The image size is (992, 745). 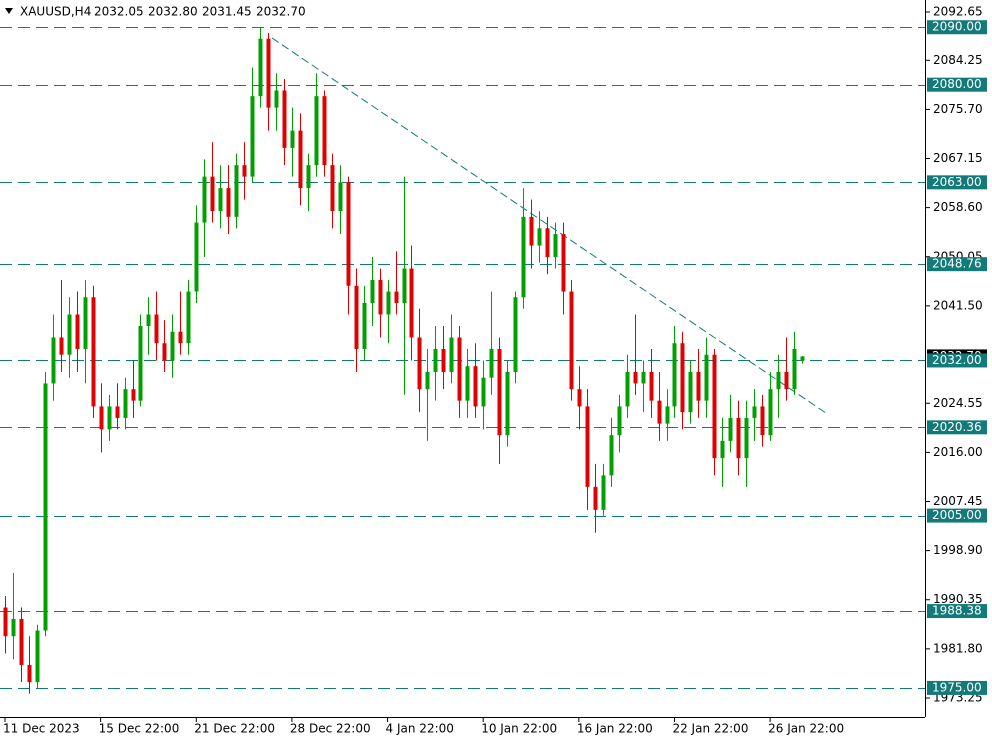 I want to click on x-tick-label: 11 Dec 2023, so click(x=41, y=729).